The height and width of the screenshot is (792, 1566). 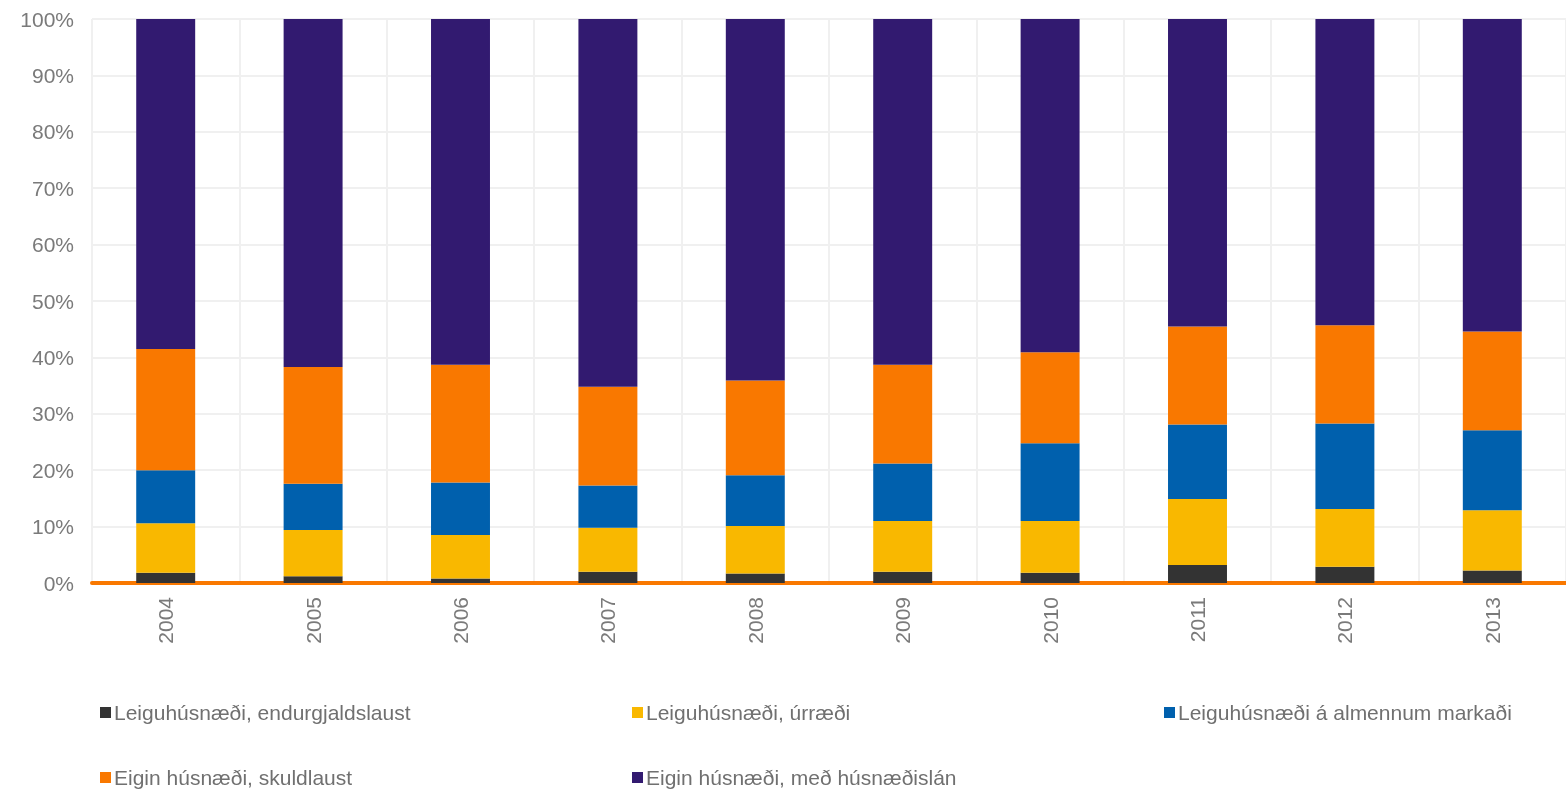 What do you see at coordinates (52, 75) in the screenshot?
I see `y-tick-label: 90%` at bounding box center [52, 75].